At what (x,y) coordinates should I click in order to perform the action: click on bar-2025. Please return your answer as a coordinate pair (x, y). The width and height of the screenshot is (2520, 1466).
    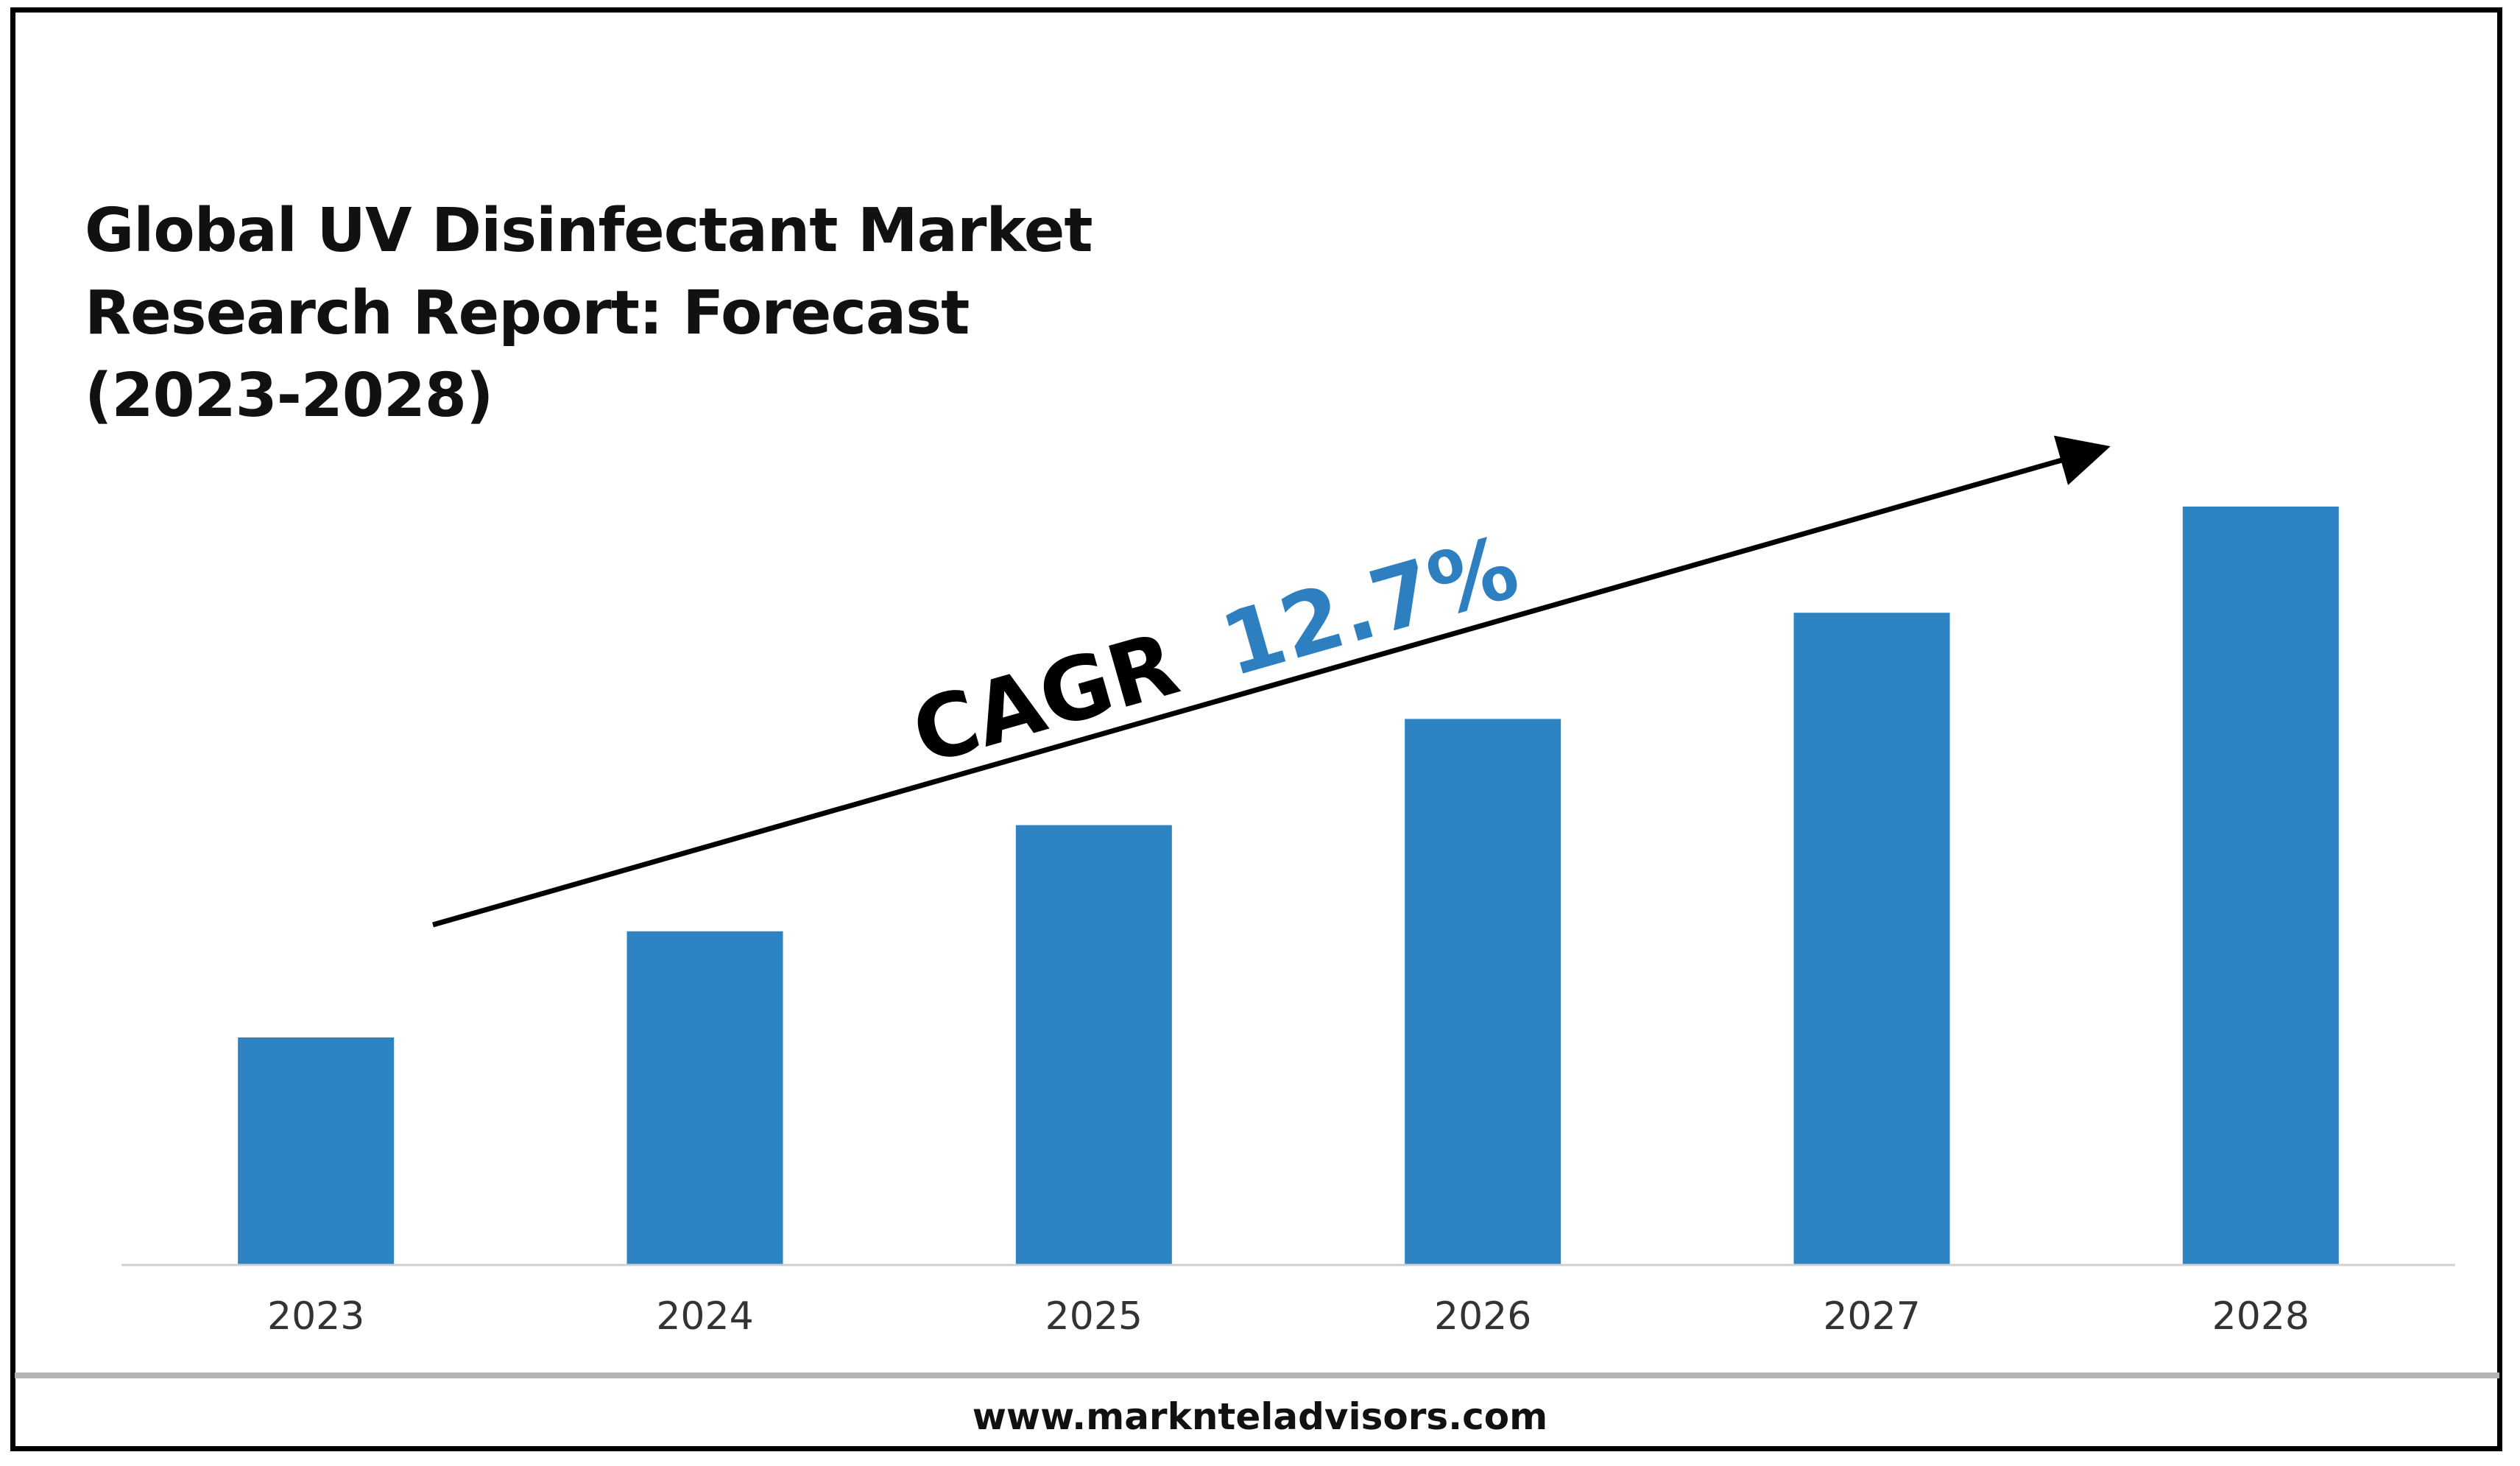
    Looking at the image, I should click on (1093, 1045).